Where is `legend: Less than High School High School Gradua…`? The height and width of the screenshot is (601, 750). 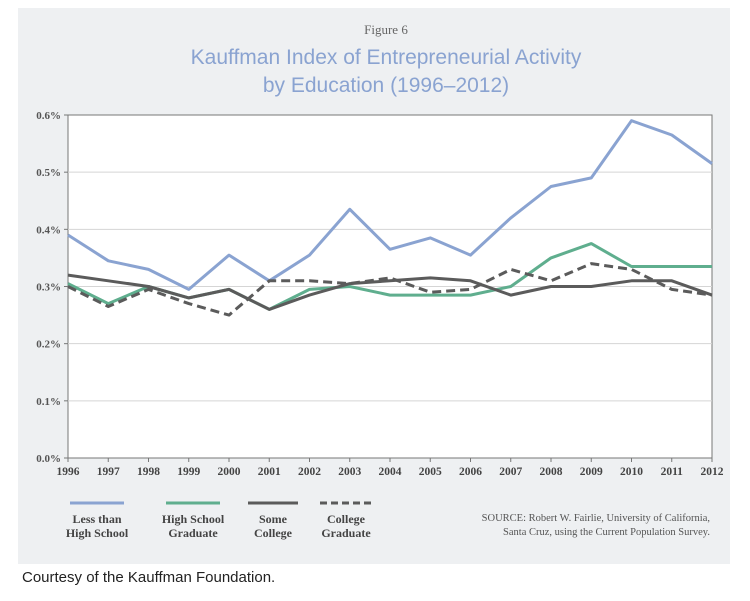
legend: Less than High School High School Gradua… is located at coordinates (220, 520).